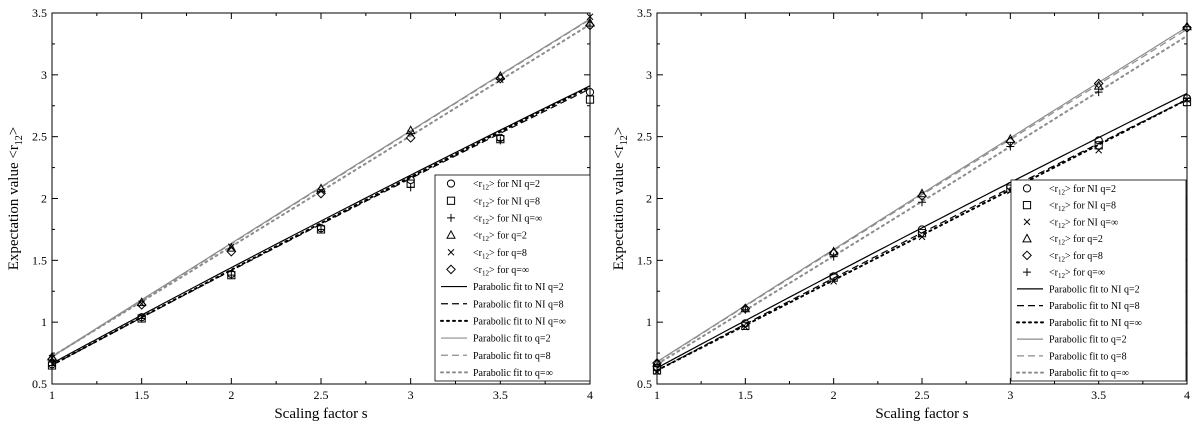 The image size is (1198, 428). I want to click on legend-label-3: <r12> for NI q=∞, so click(507, 219).